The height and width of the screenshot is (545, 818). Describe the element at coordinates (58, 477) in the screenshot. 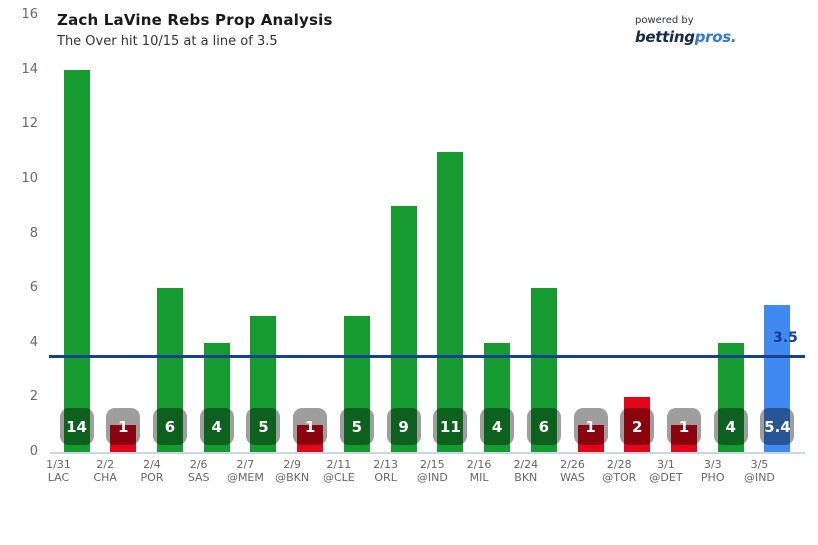

I see `x-axis-label-opponent: LAC` at that location.